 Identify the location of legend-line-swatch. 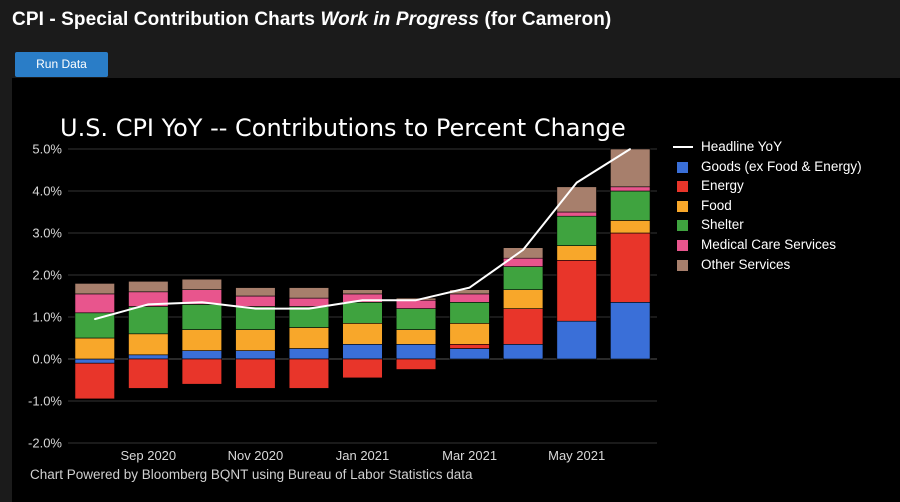
(683, 147).